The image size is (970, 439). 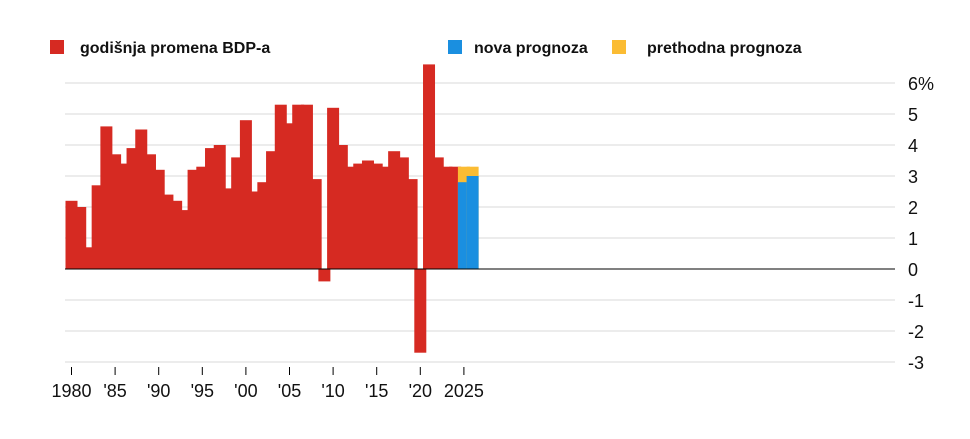 What do you see at coordinates (916, 332) in the screenshot?
I see `y-tick-label: -2` at bounding box center [916, 332].